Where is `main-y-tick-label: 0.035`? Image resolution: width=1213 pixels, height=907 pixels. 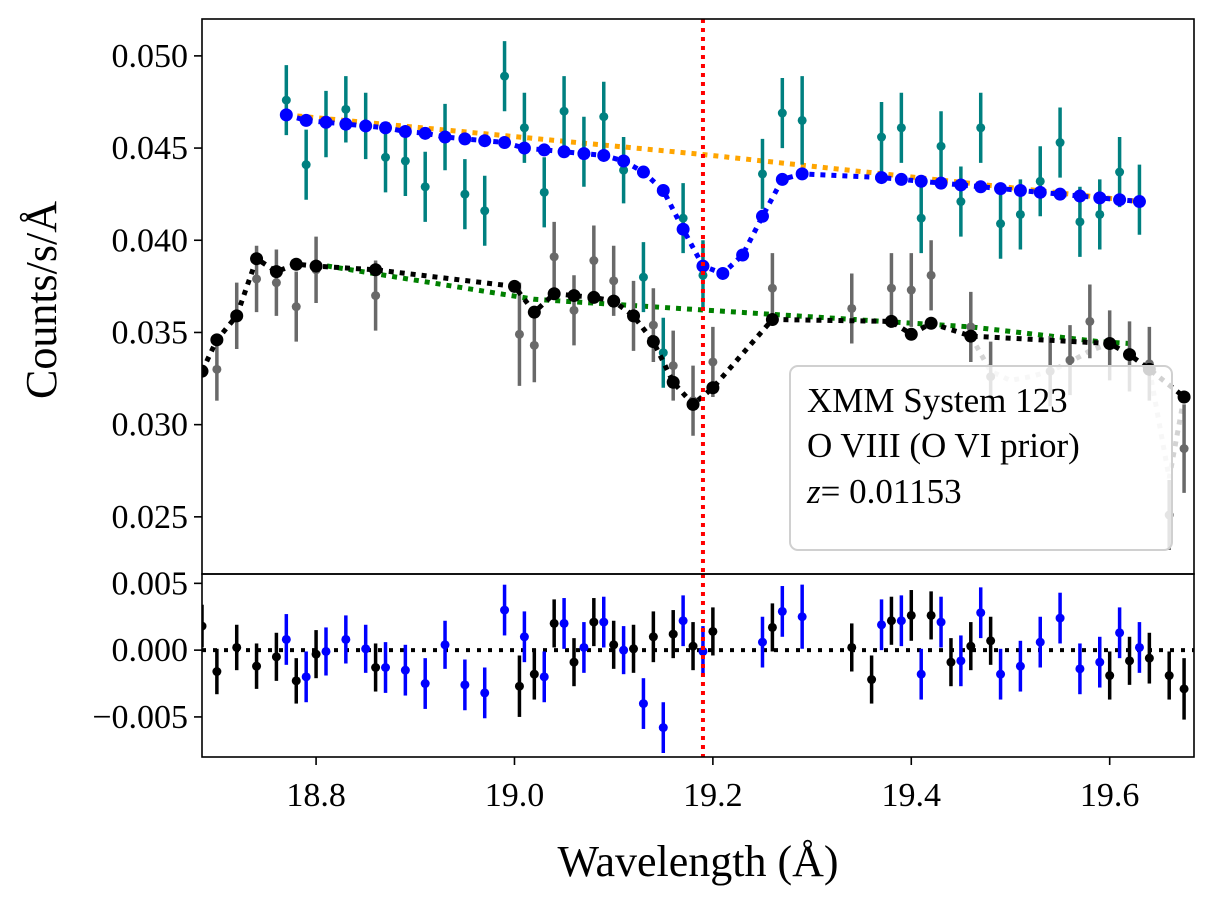 main-y-tick-label: 0.035 is located at coordinates (150, 332).